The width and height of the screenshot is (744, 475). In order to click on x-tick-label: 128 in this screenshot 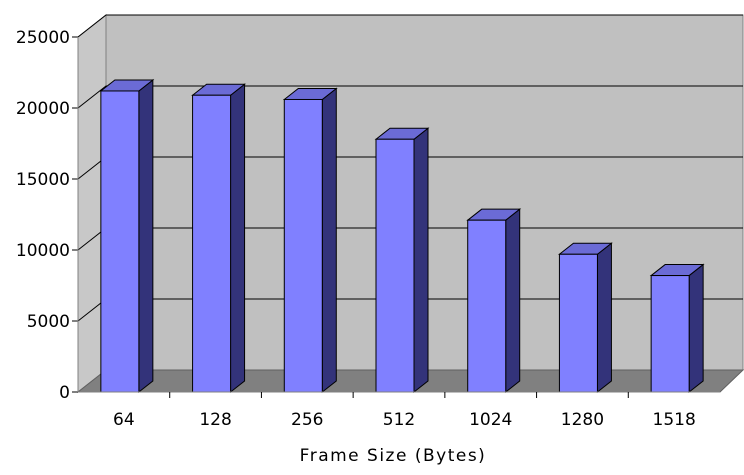, I will do `click(215, 420)`.